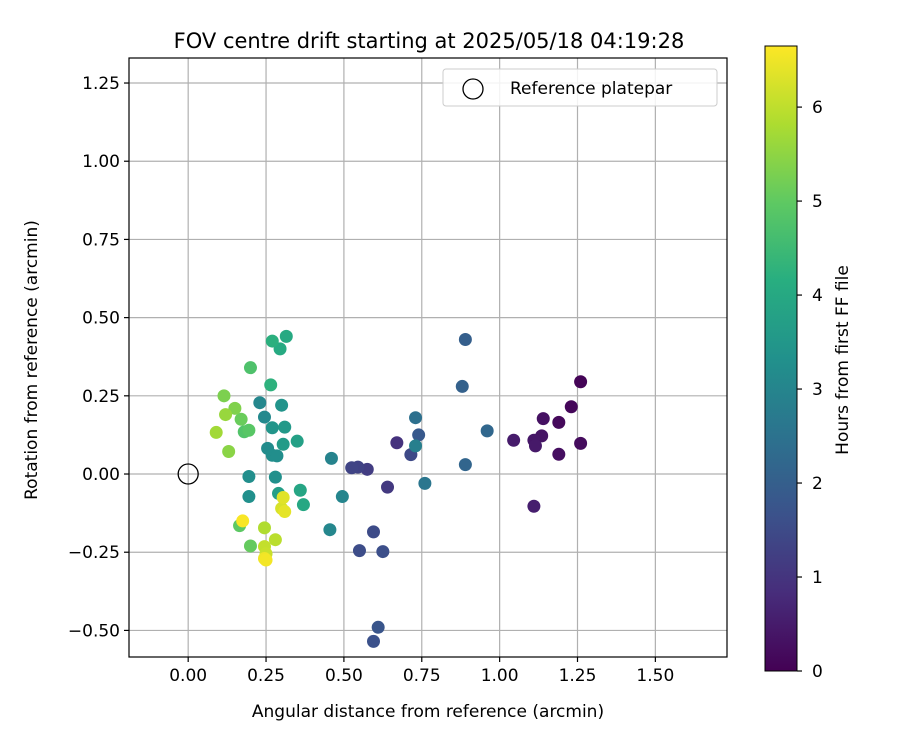  What do you see at coordinates (843, 360) in the screenshot?
I see `colorbar-title: Hours from first FF file` at bounding box center [843, 360].